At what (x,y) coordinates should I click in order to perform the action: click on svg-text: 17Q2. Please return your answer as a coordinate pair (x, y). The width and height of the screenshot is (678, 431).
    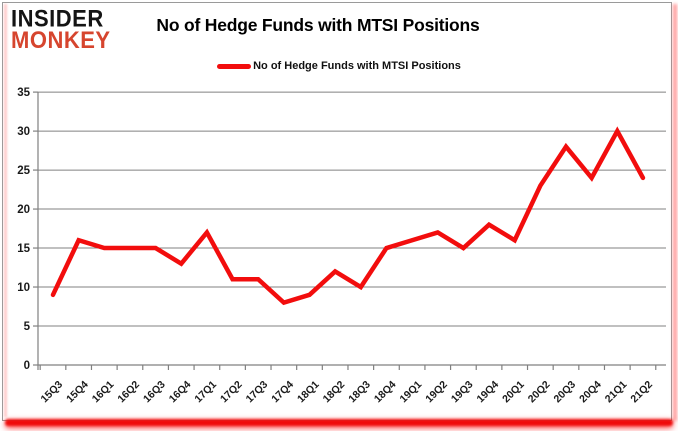
    Looking at the image, I should click on (231, 392).